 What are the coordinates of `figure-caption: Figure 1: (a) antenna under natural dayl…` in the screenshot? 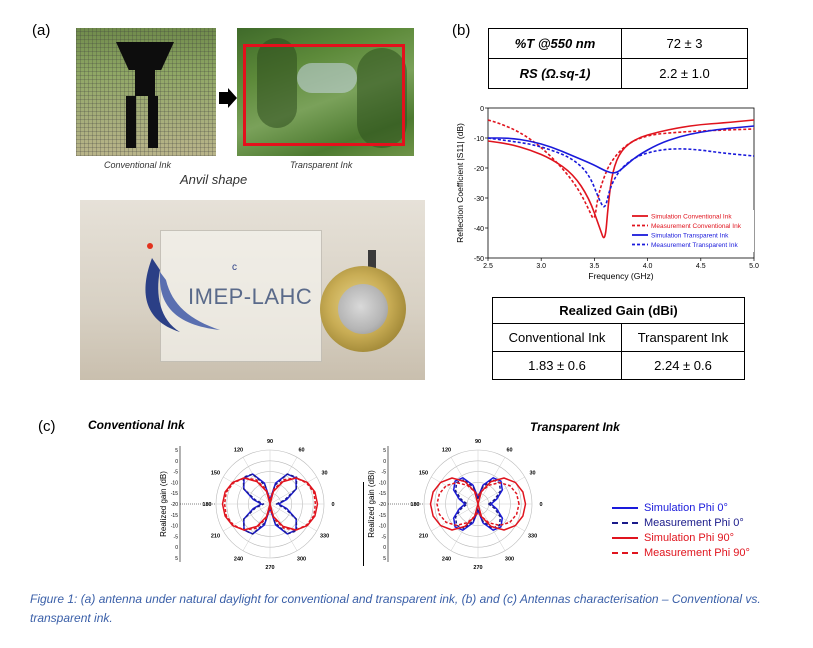 It's located at (395, 608).